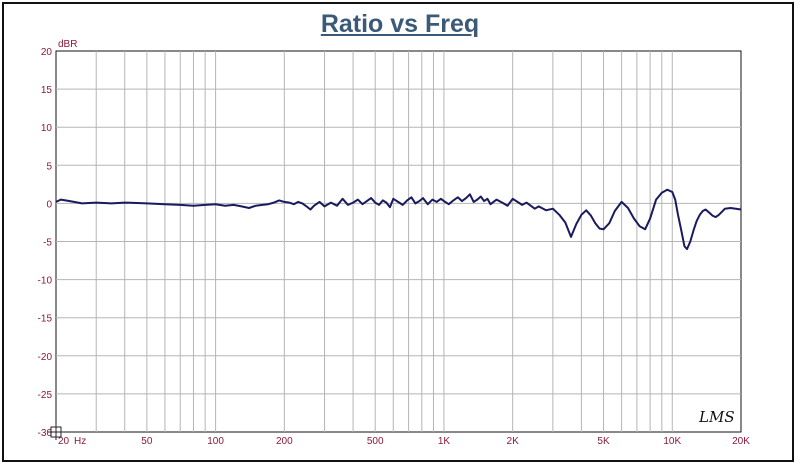  I want to click on x-tick-label: 50, so click(147, 441).